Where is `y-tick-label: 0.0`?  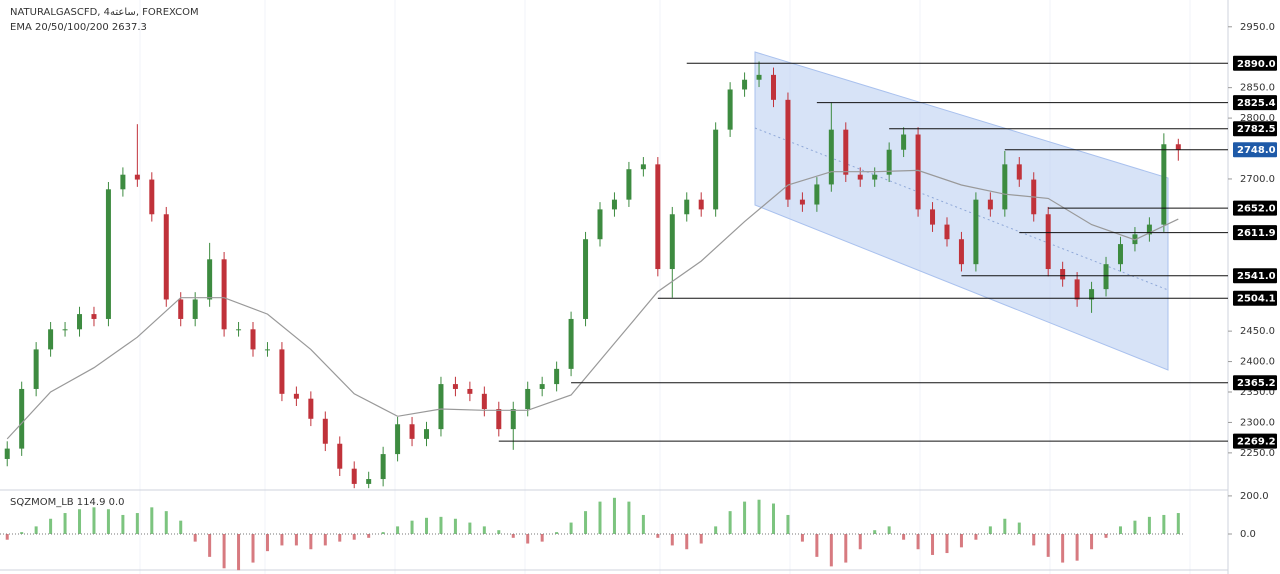 y-tick-label: 0.0 is located at coordinates (1248, 534).